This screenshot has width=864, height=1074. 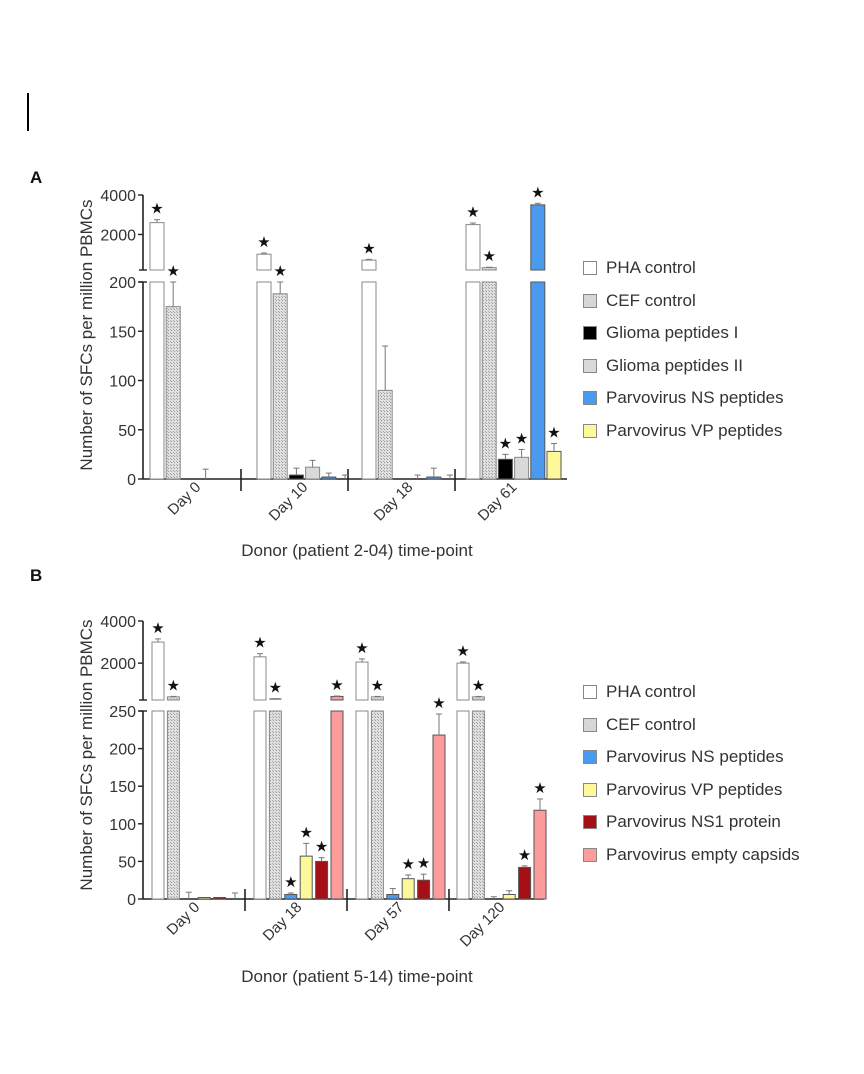 I want to click on panel-label-a: A, so click(x=36, y=177).